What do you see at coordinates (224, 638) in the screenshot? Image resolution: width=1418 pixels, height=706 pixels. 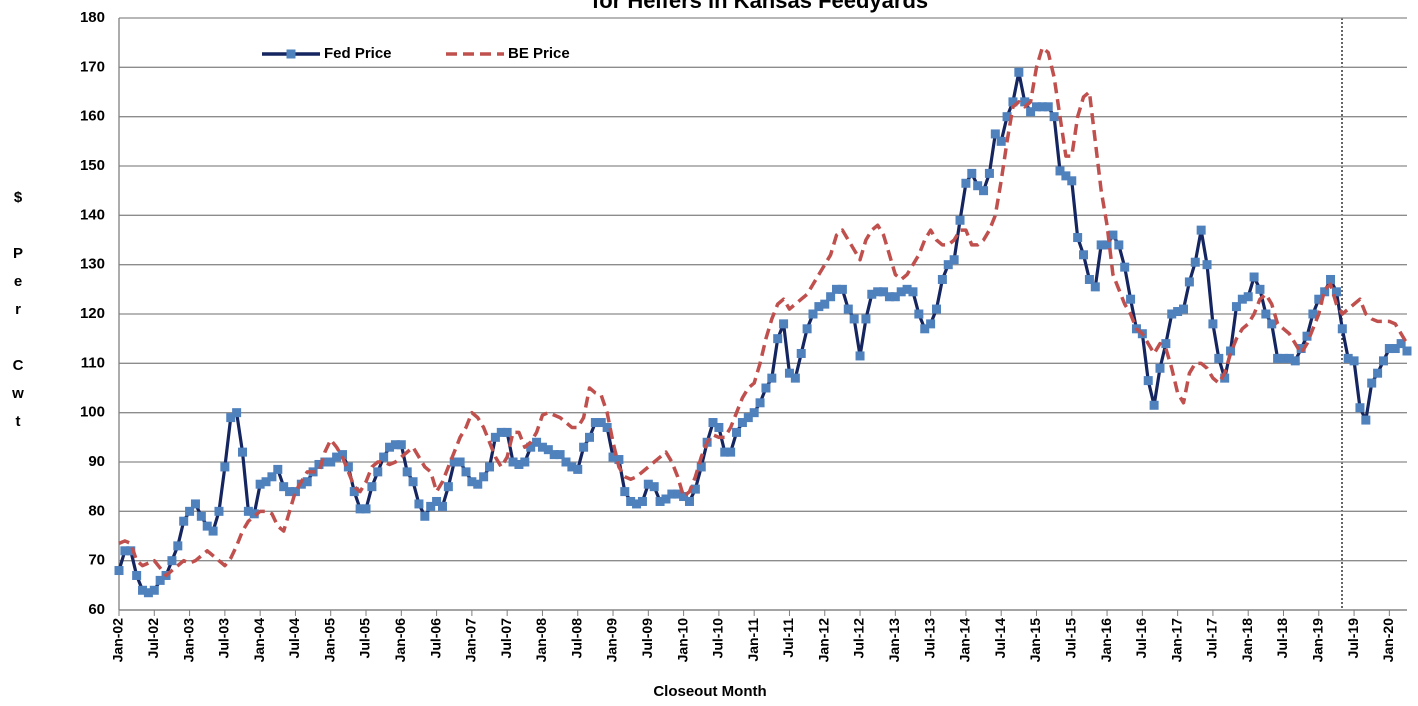 I see `x-tick-label: Jul-03` at bounding box center [224, 638].